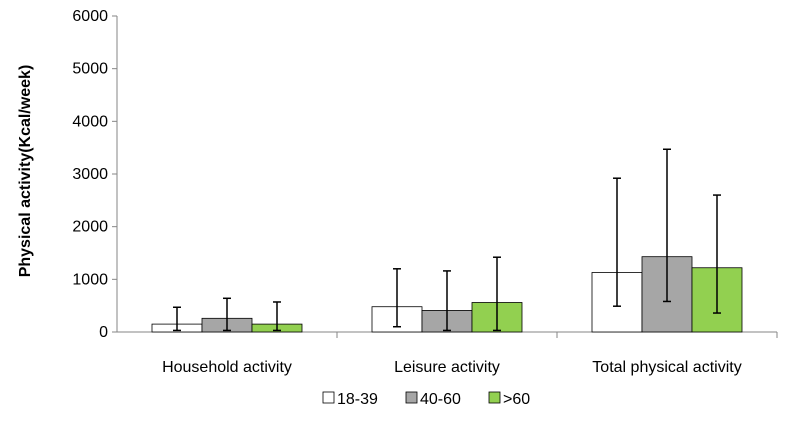 The width and height of the screenshot is (789, 424). What do you see at coordinates (90, 279) in the screenshot?
I see `y-tick-label: 1000` at bounding box center [90, 279].